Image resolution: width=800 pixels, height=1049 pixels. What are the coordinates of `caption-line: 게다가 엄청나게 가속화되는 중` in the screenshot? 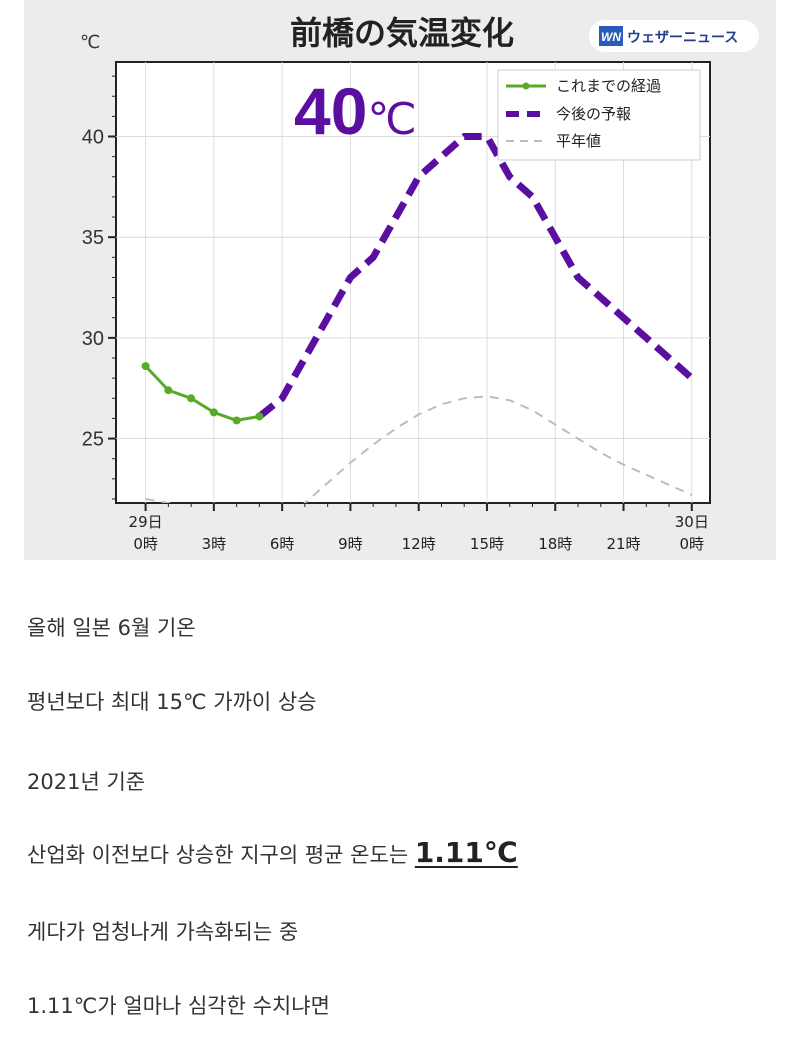 It's located at (162, 931).